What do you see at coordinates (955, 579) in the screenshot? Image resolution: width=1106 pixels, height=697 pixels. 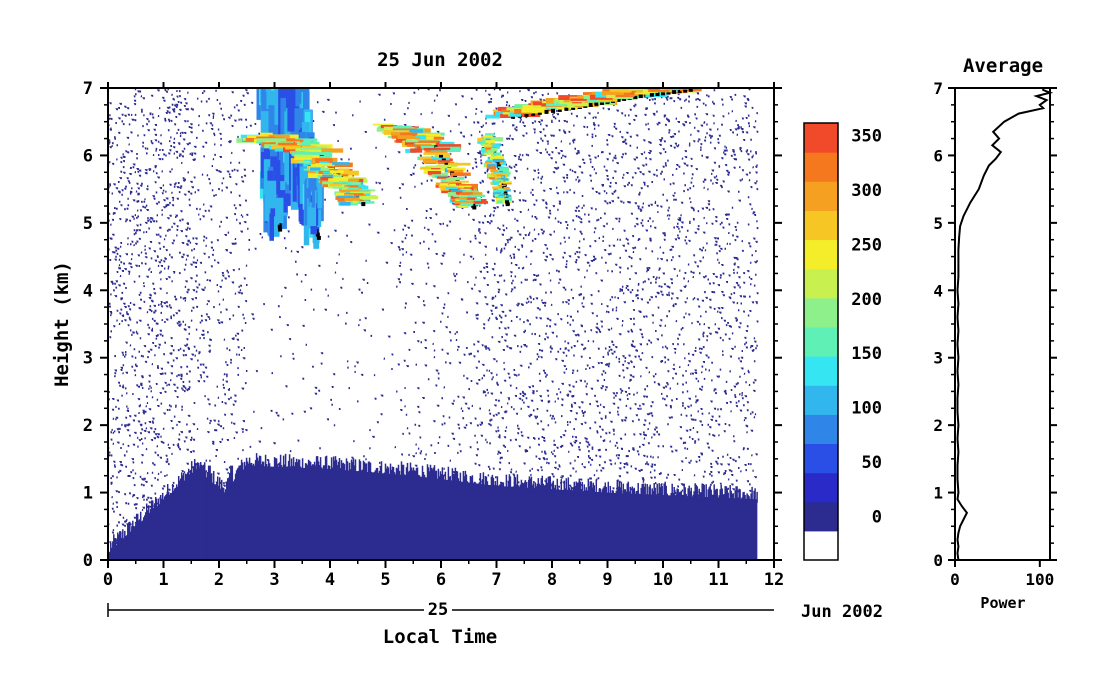 I see `avg-x-tick-label: 0` at bounding box center [955, 579].